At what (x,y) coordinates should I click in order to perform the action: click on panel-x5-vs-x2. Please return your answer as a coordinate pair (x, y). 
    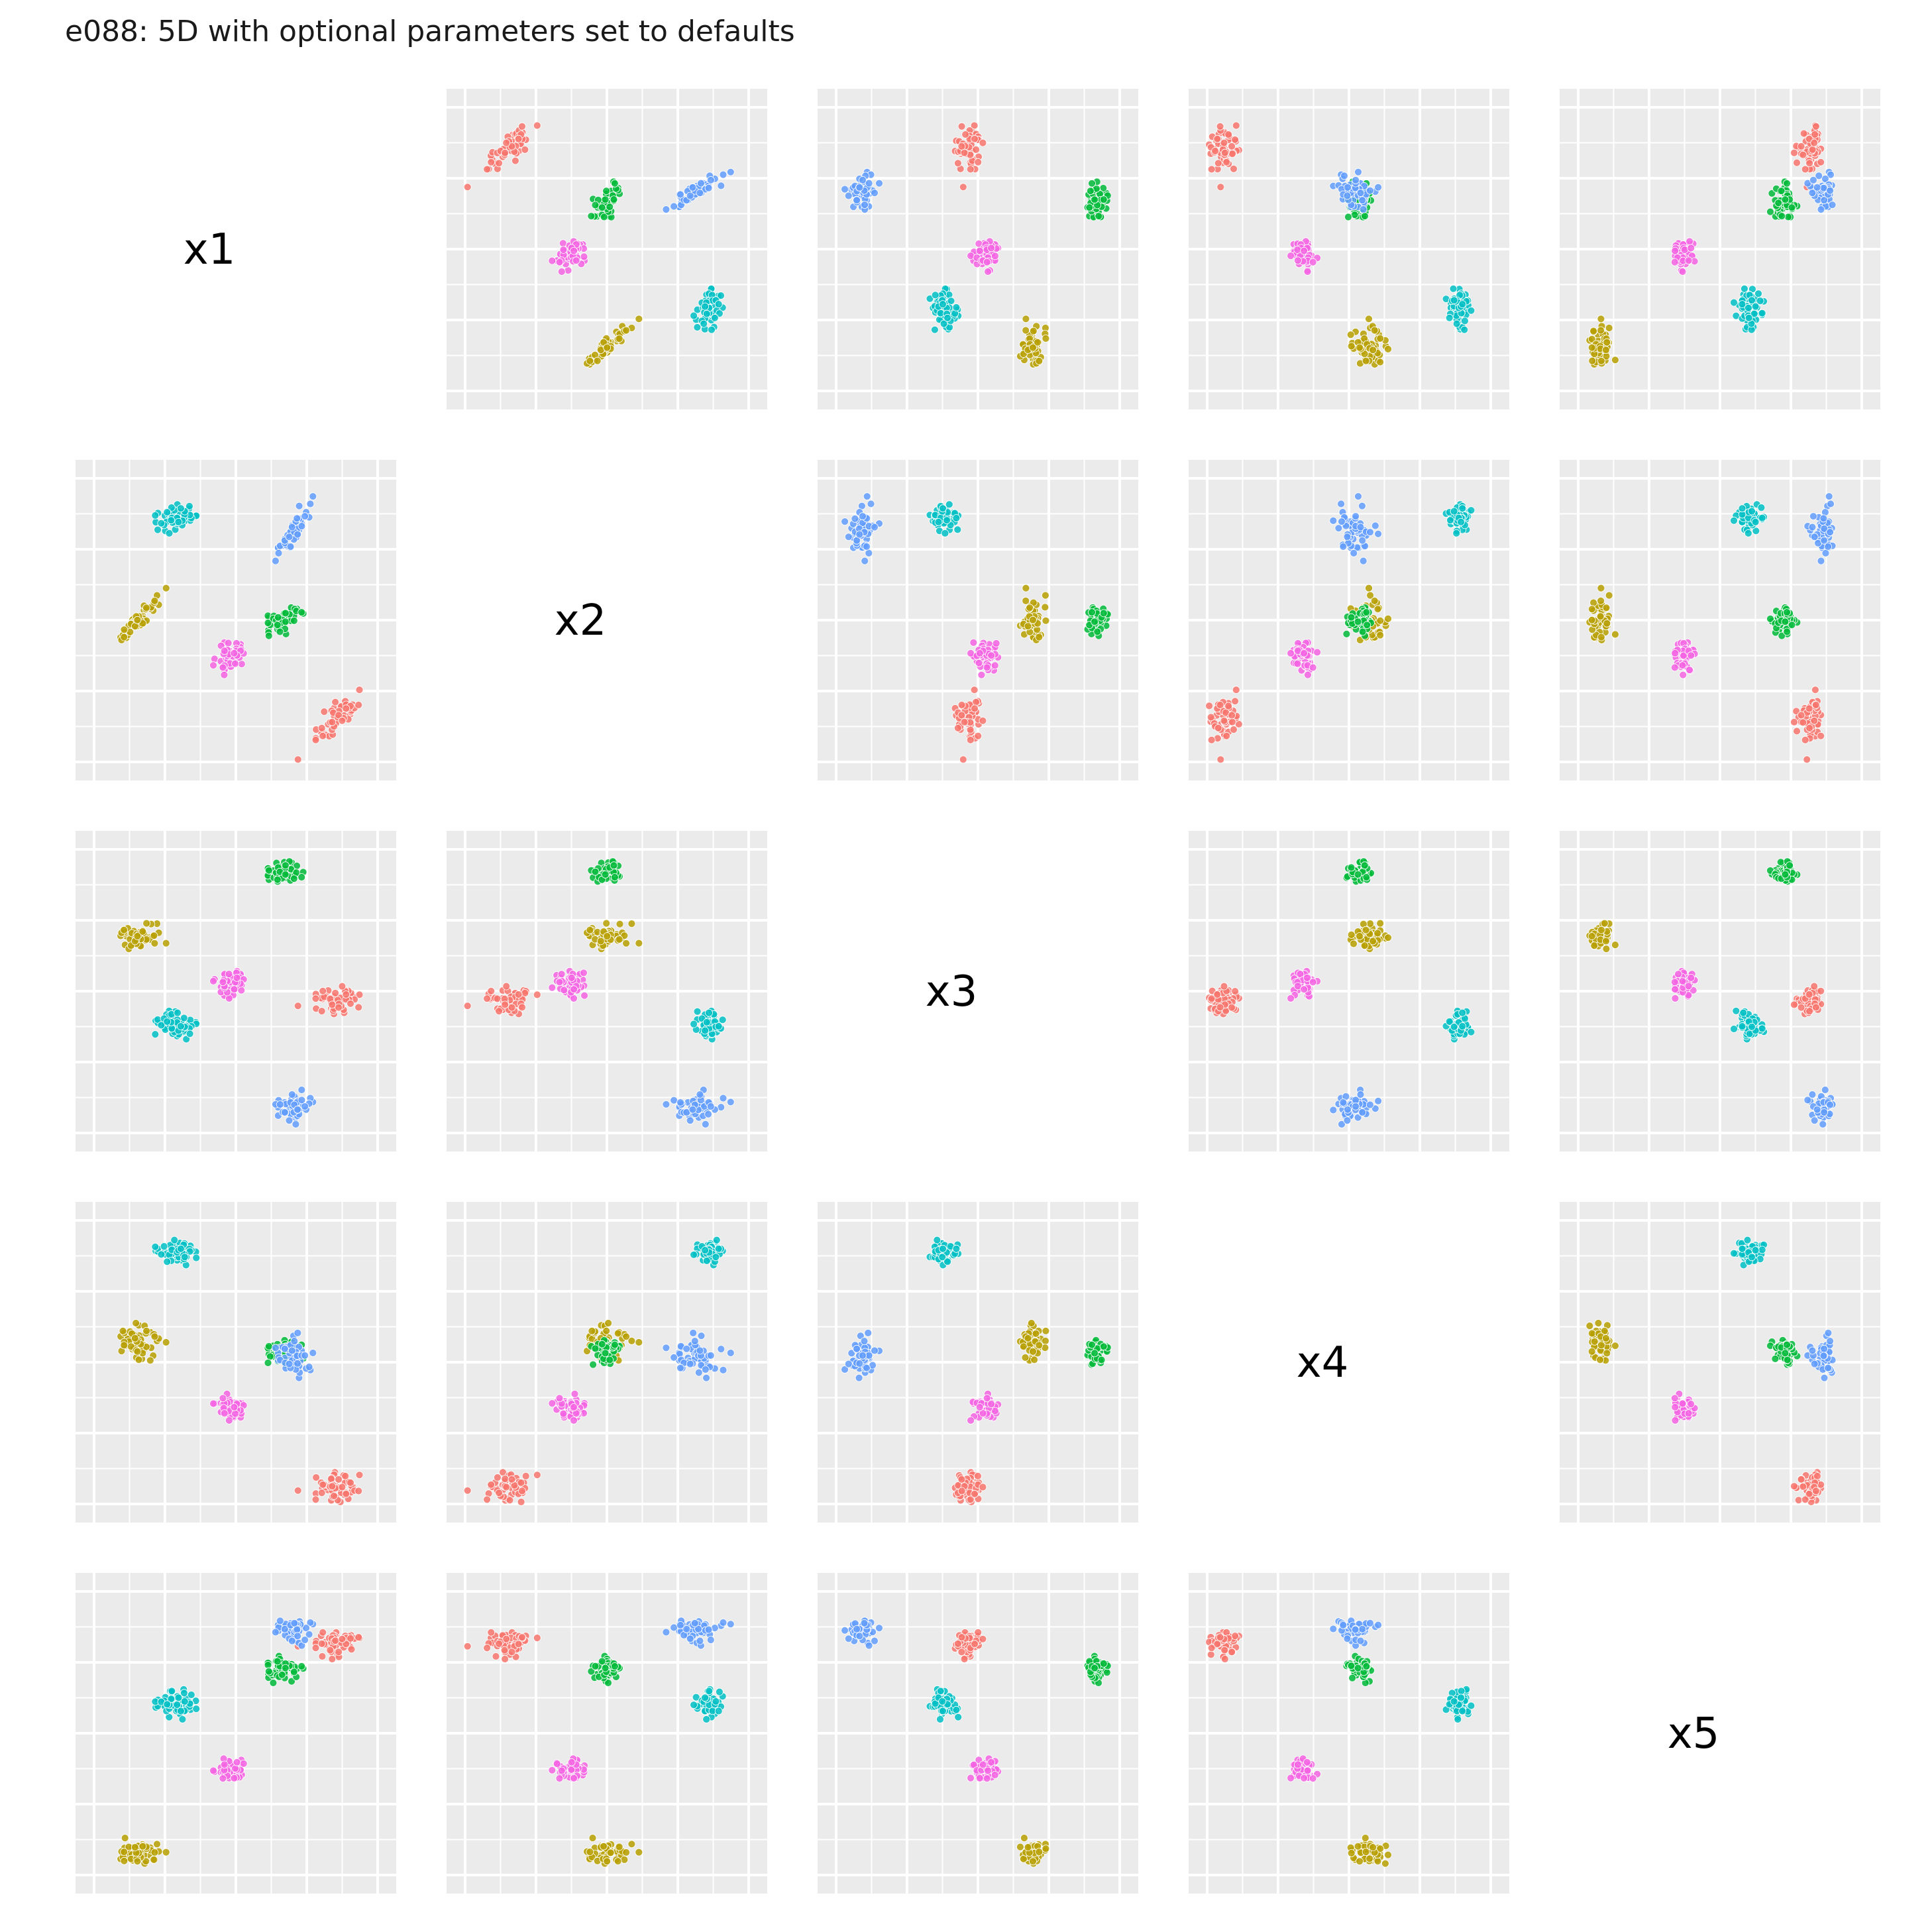
    Looking at the image, I should click on (1720, 620).